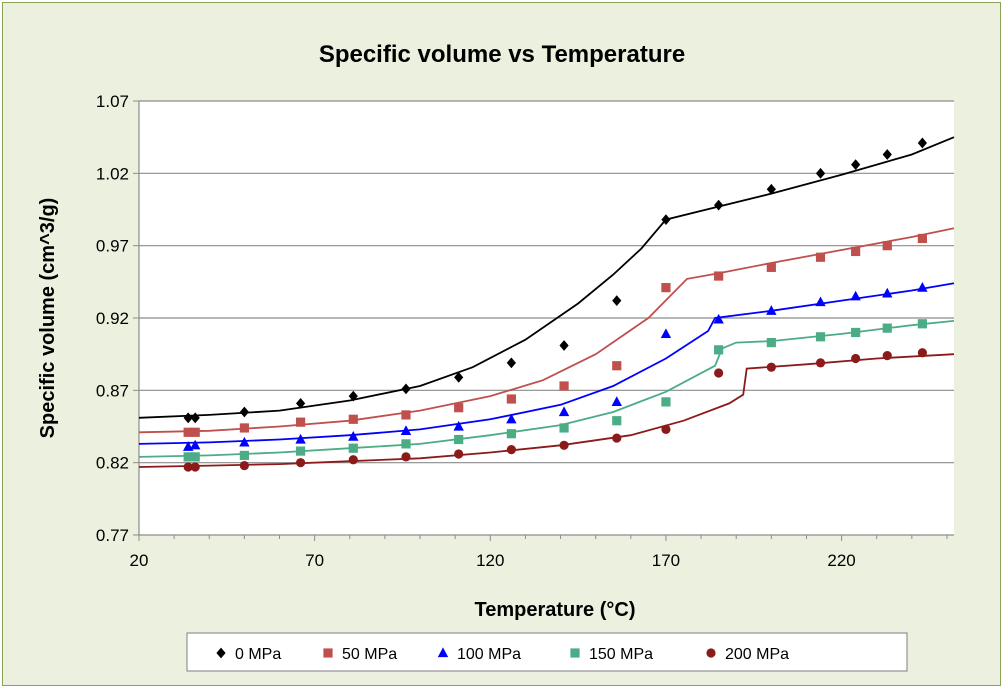 Image resolution: width=1006 pixels, height=691 pixels. What do you see at coordinates (258, 654) in the screenshot?
I see `legend-label: 0 MPa` at bounding box center [258, 654].